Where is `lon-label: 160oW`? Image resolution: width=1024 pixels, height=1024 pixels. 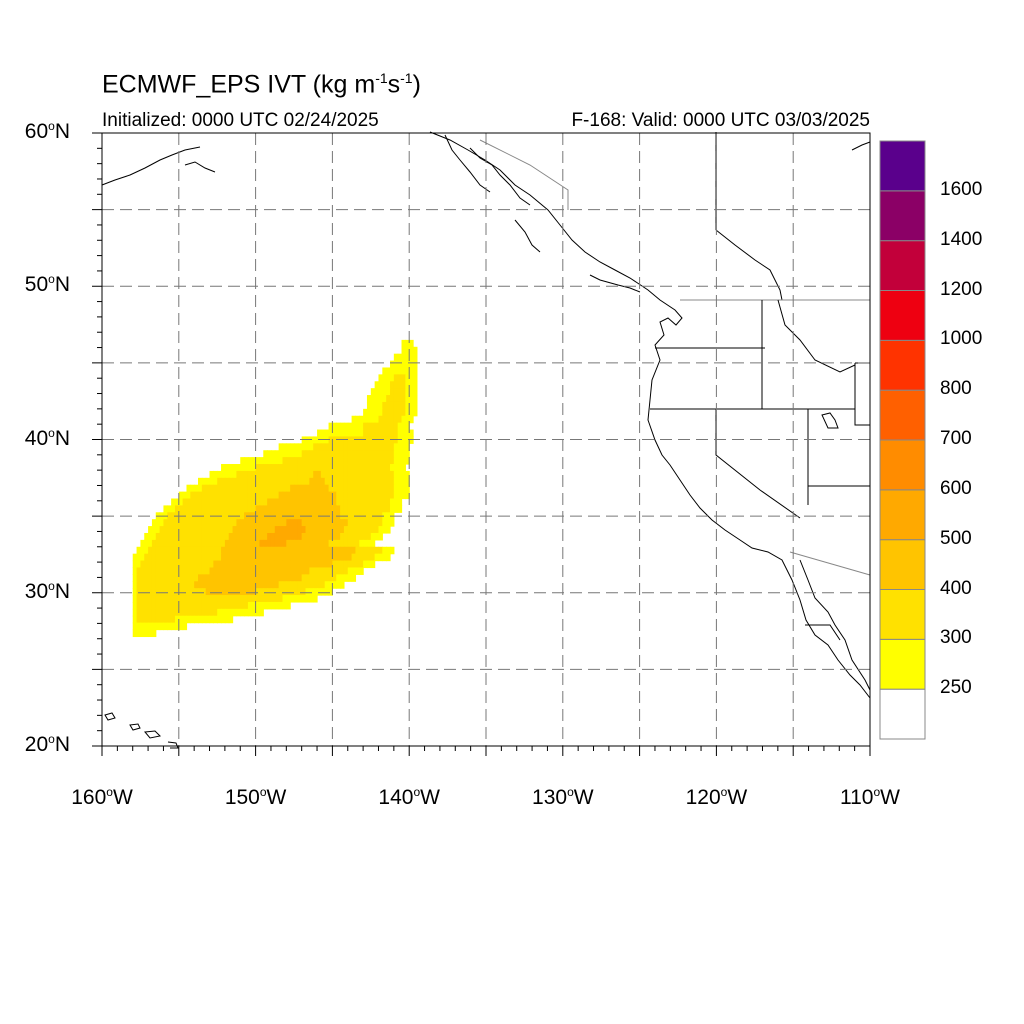 lon-label: 160oW is located at coordinates (102, 797).